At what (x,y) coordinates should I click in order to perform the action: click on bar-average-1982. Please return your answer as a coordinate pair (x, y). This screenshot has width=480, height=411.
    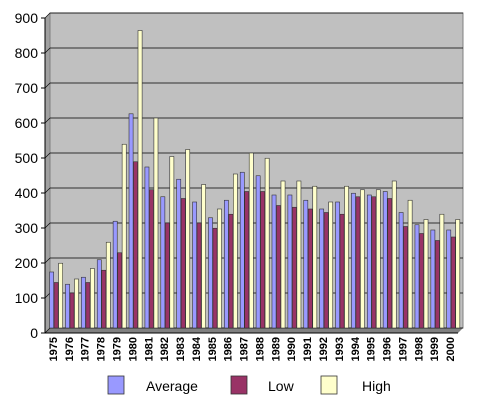
    Looking at the image, I should click on (163, 262).